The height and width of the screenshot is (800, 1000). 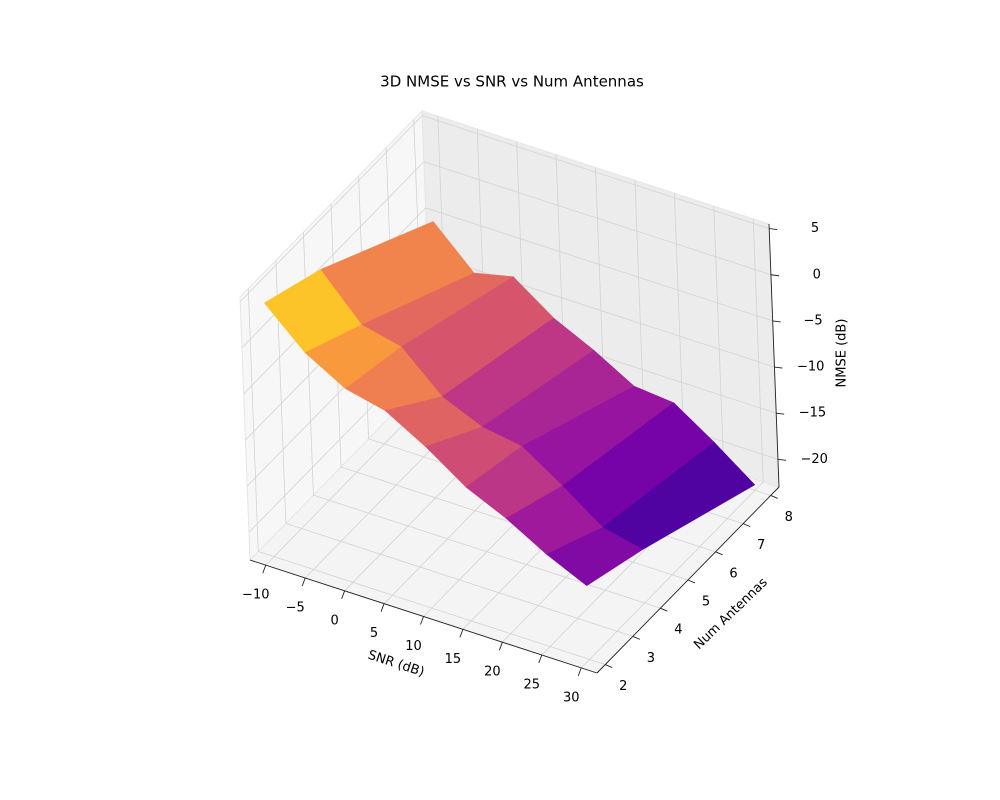 What do you see at coordinates (512, 82) in the screenshot?
I see `chart-title: 3D NMSE vs SNR vs Num Antennas` at bounding box center [512, 82].